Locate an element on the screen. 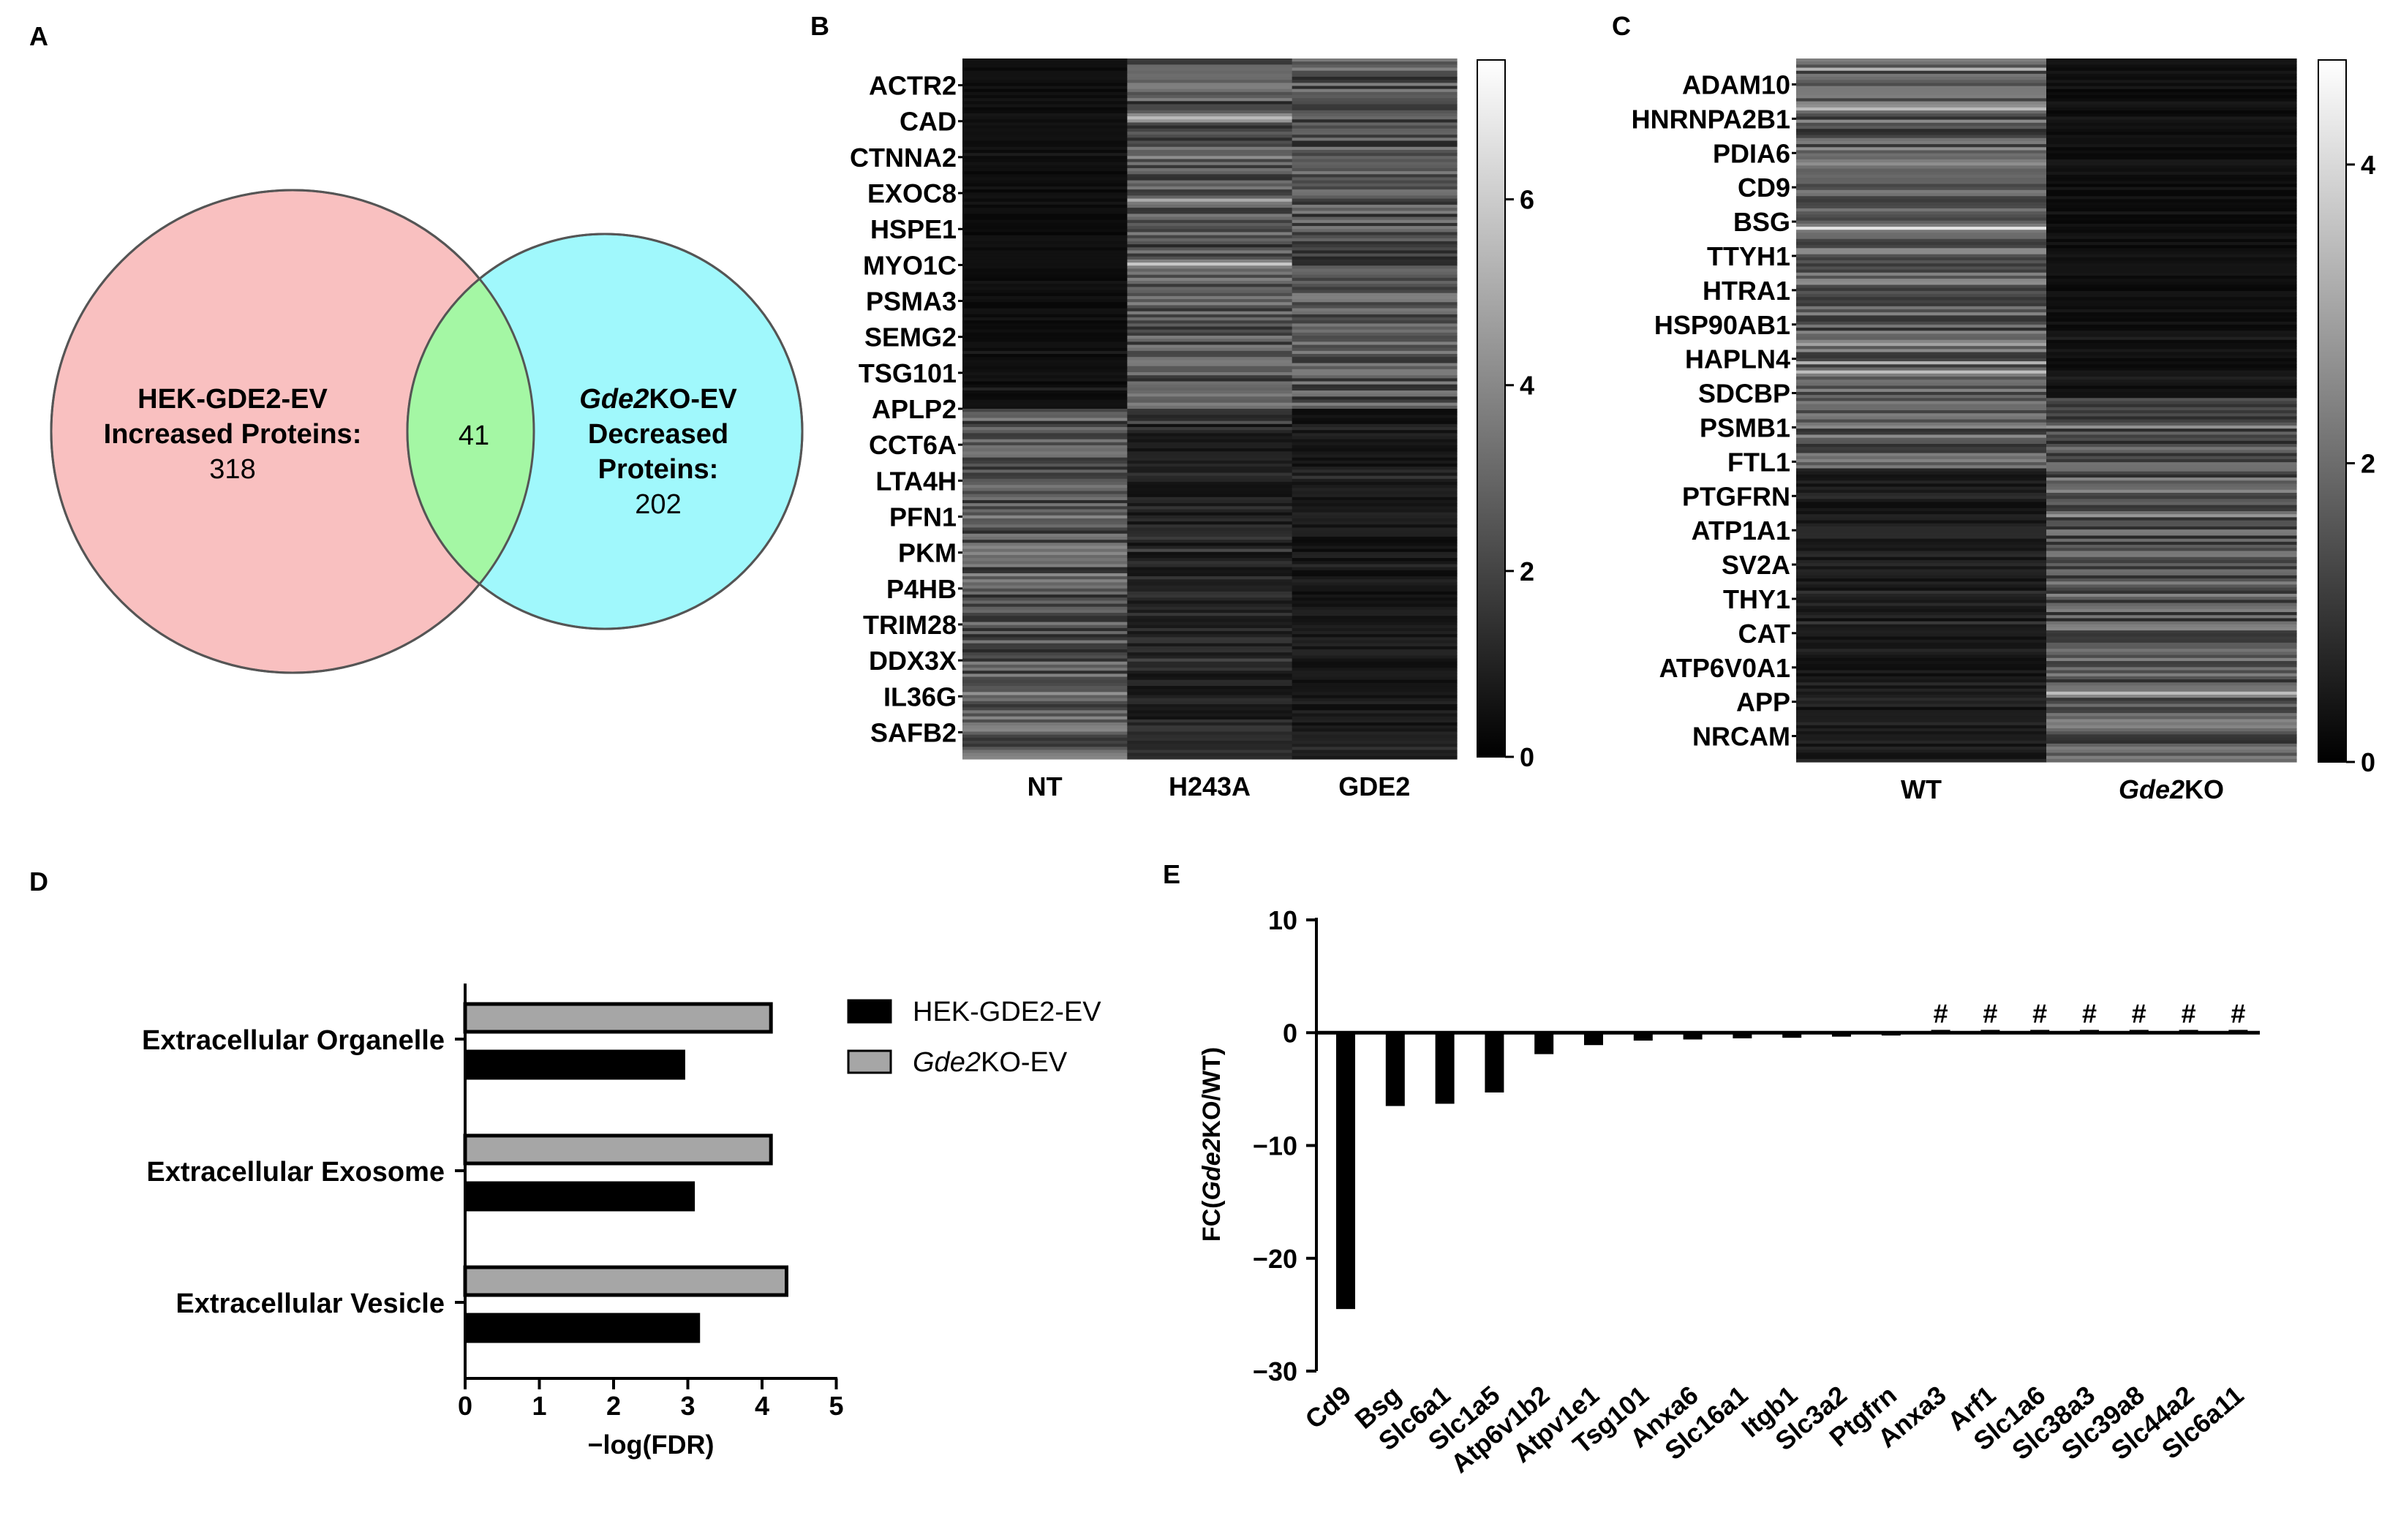 This screenshot has width=2390, height=1540. heatmap-row-label: PTGFRN is located at coordinates (1736, 496).